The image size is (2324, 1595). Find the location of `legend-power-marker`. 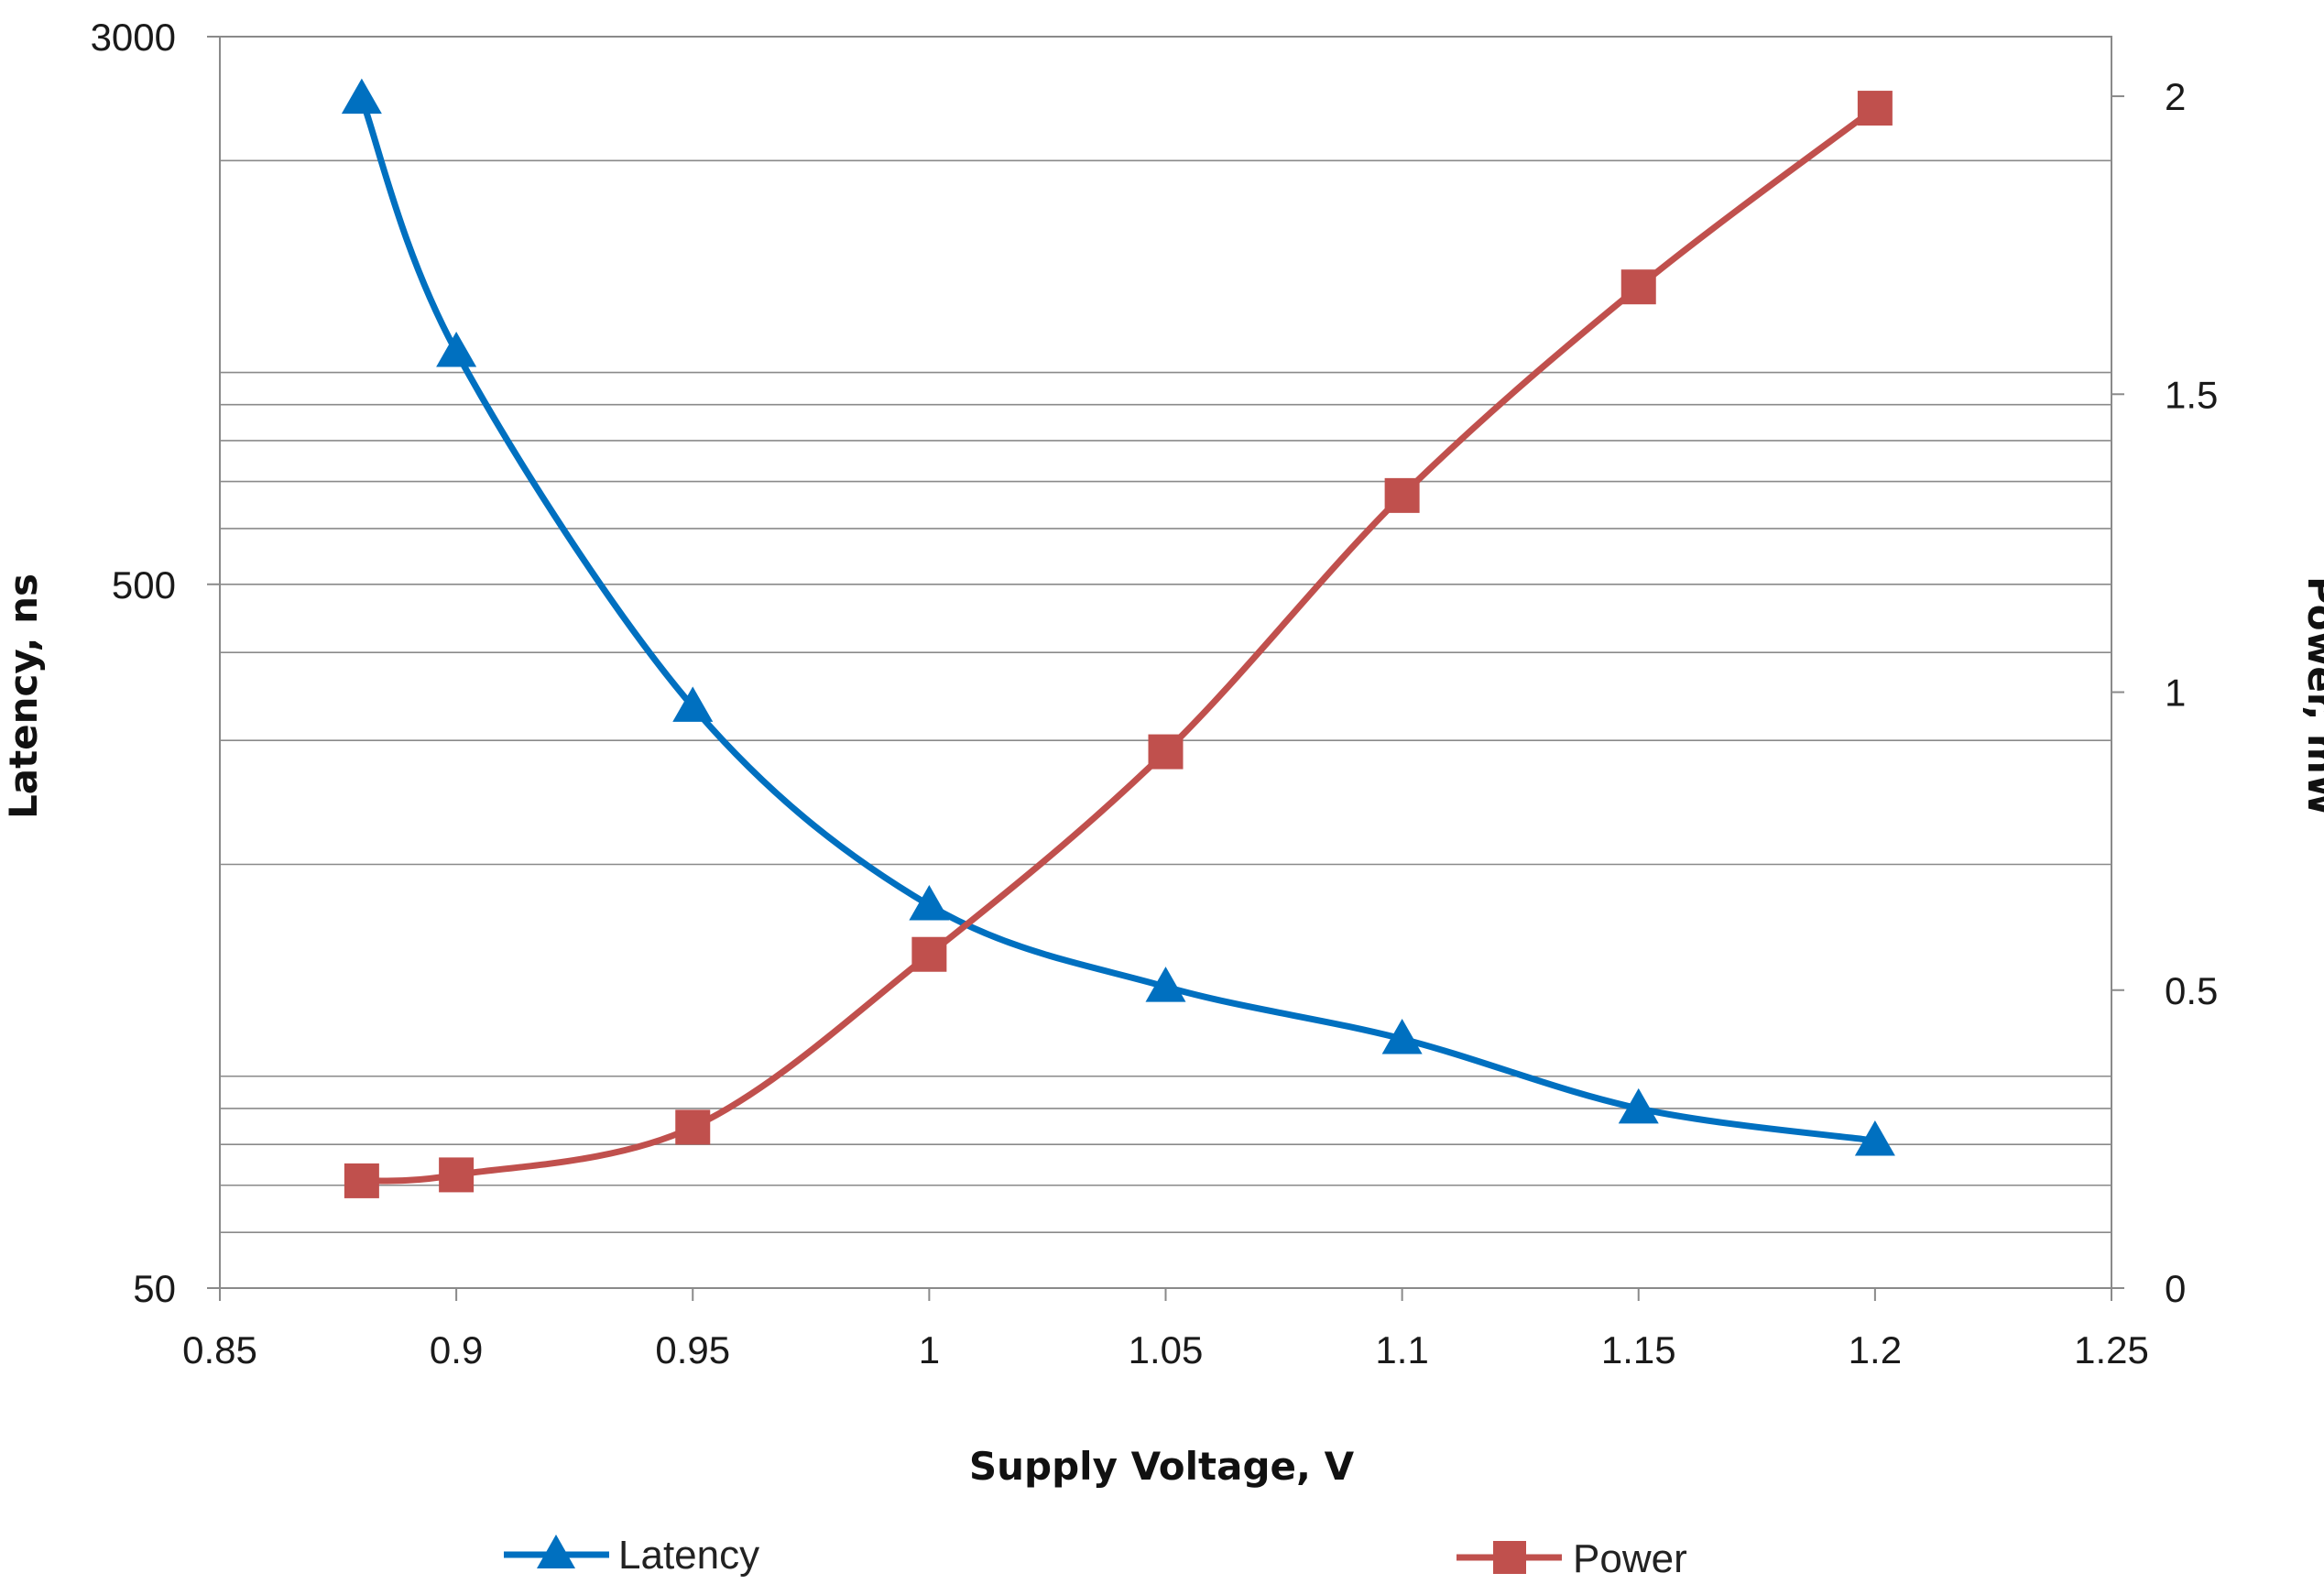

legend-power-marker is located at coordinates (1509, 1557).